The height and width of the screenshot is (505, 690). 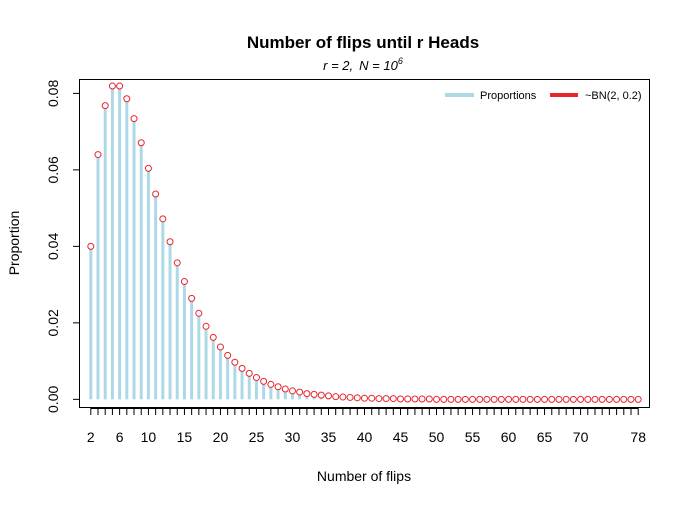 I want to click on subtitle-n-part: N = 10, so click(x=378, y=65).